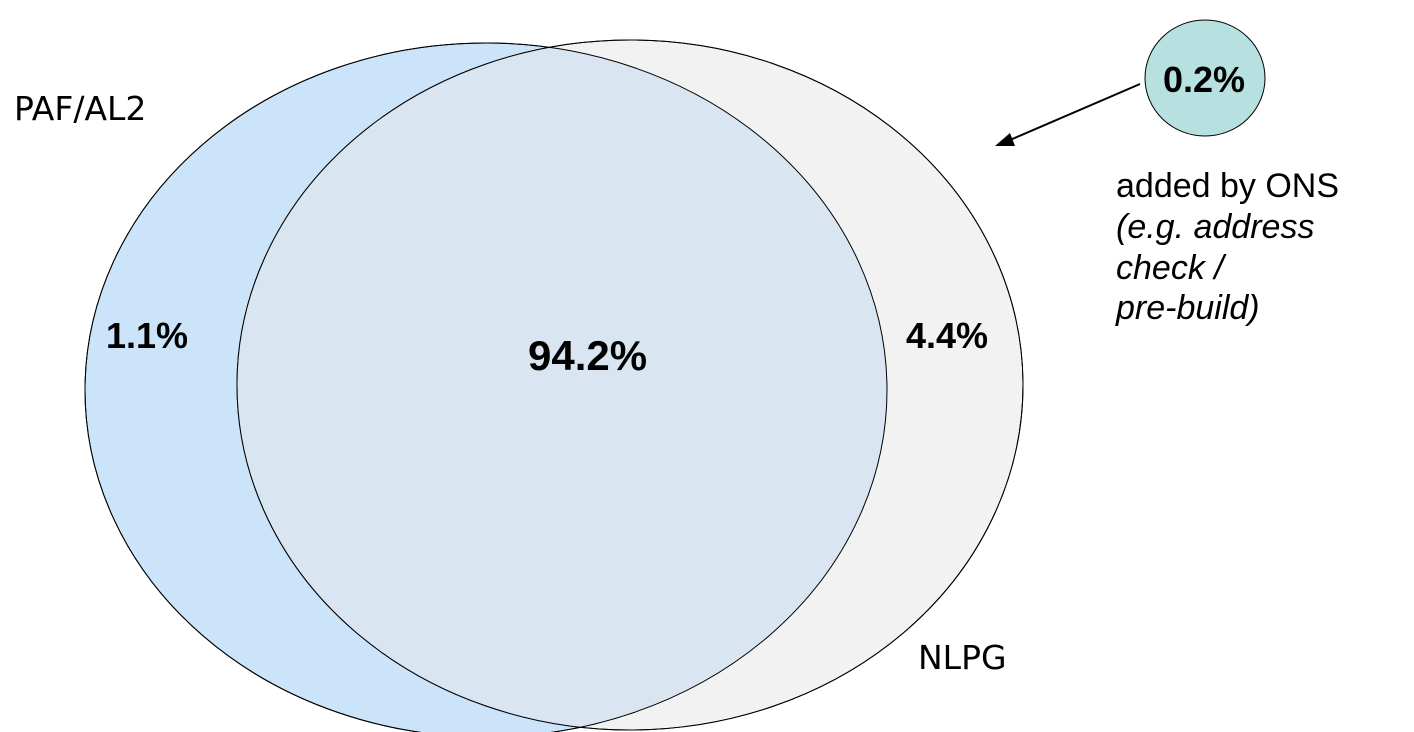  I want to click on arrow-head-icon, so click(1005, 139).